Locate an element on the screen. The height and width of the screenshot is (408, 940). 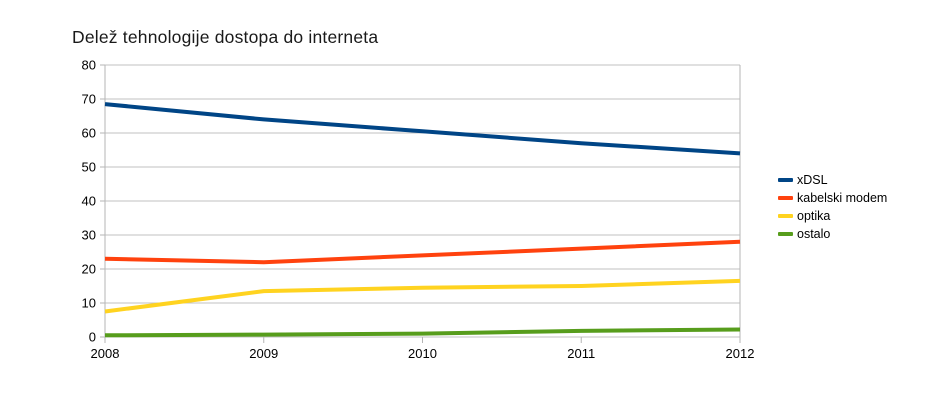
legend-label: xDSL is located at coordinates (812, 180).